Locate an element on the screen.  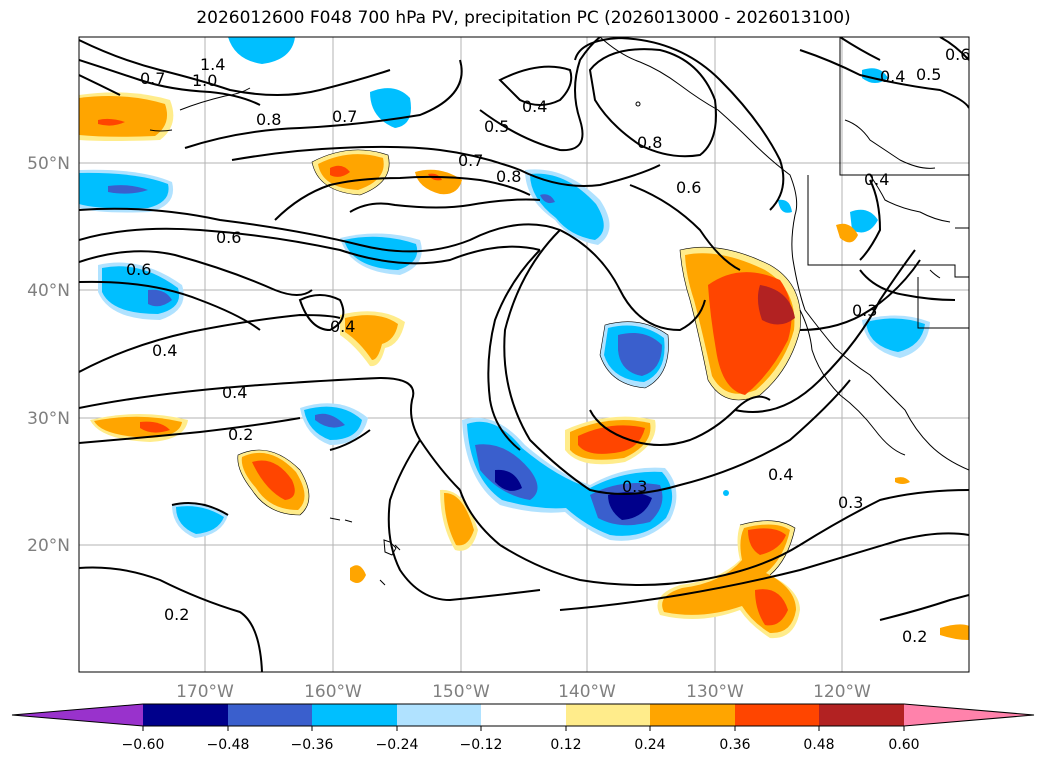
longitude-labels: 170°W 160°W 150°W 140°W 130°W 120°W is located at coordinates (523, 692).